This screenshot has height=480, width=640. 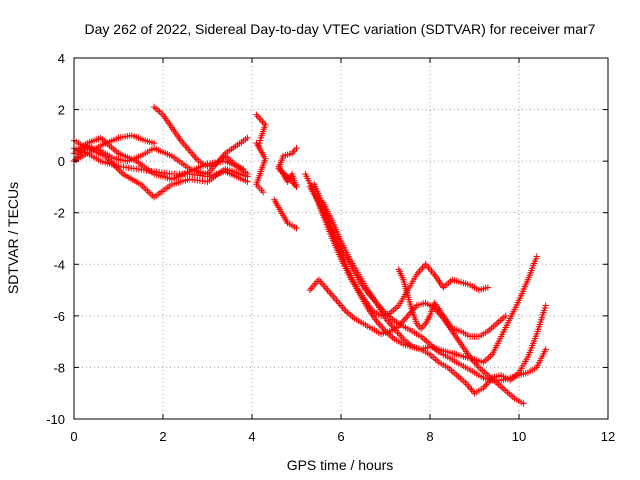 What do you see at coordinates (13, 238) in the screenshot?
I see `y-axis-label: SDTVAR / TECUs` at bounding box center [13, 238].